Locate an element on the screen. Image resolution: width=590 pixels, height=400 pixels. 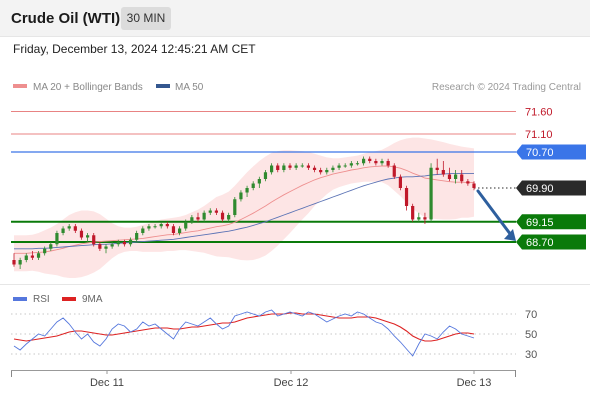
x-tick-label: Dec 13 is located at coordinates (474, 383).